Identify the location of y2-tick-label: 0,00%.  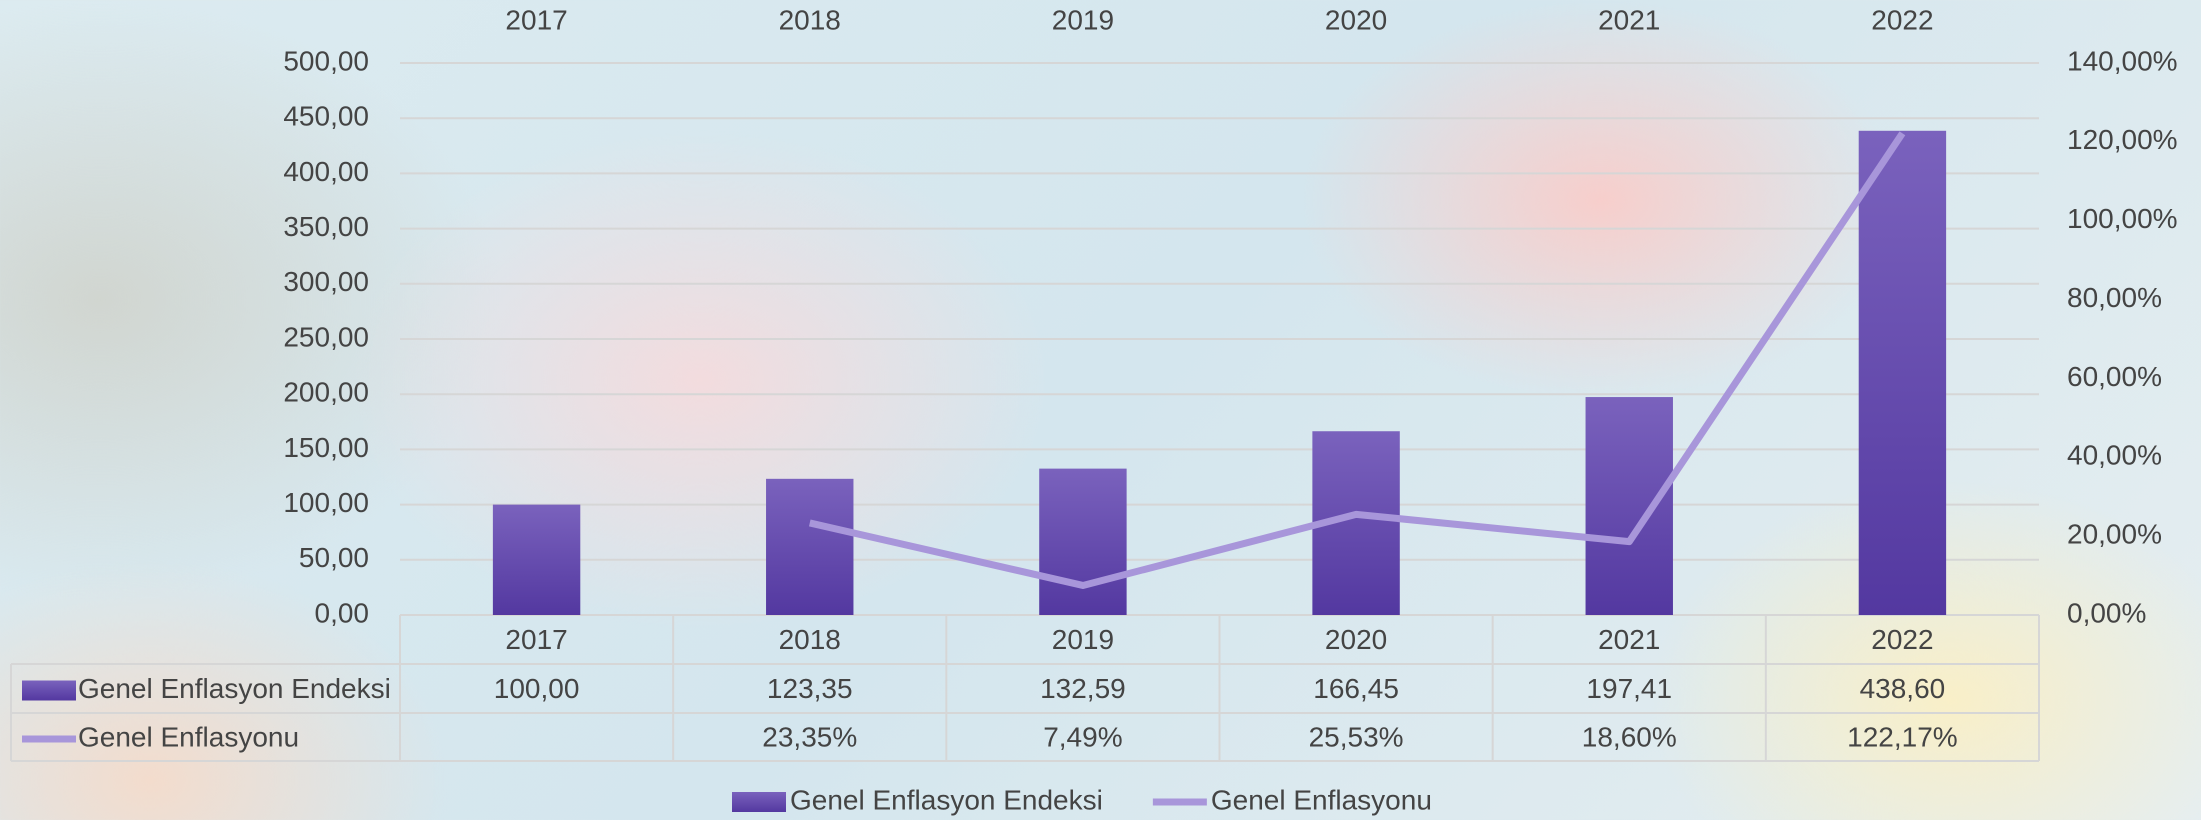
(2106, 612).